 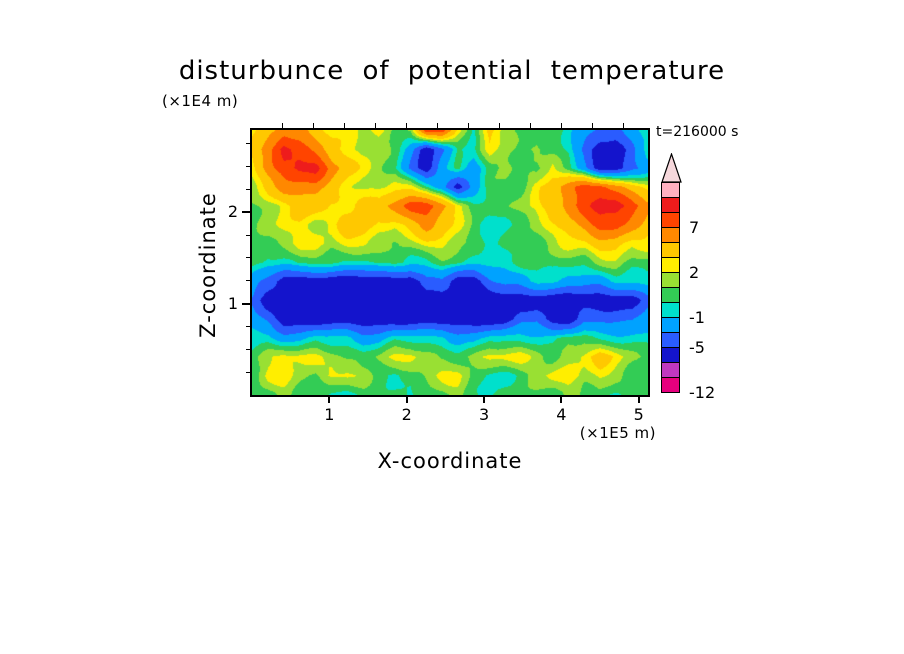 I want to click on colorbar-arrow-tip, so click(x=671, y=168).